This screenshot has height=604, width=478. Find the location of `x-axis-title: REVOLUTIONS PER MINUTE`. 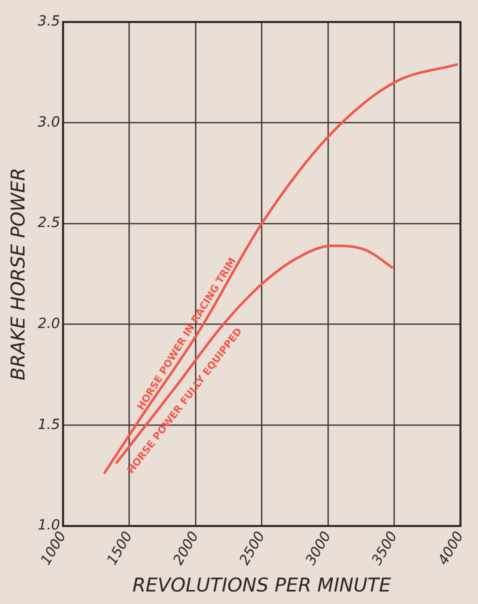

x-axis-title: REVOLUTIONS PER MINUTE is located at coordinates (262, 585).